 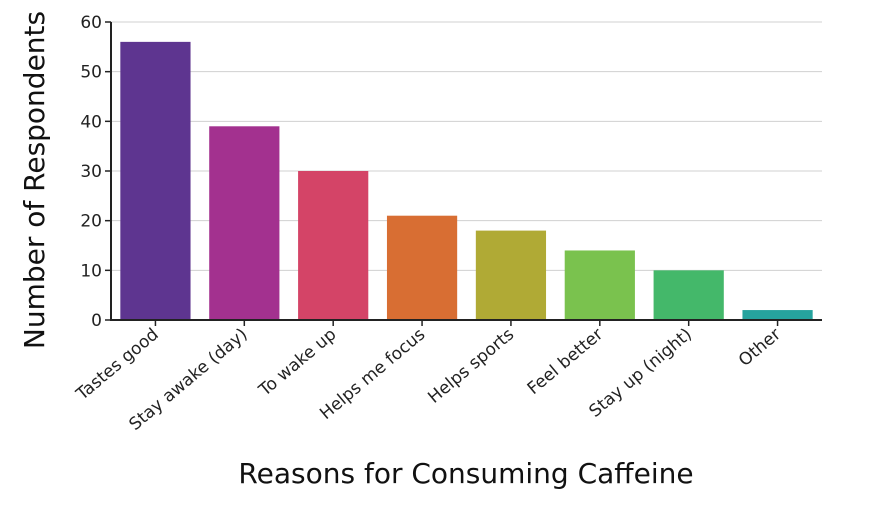 What do you see at coordinates (155, 180) in the screenshot?
I see `bar-tastes-good` at bounding box center [155, 180].